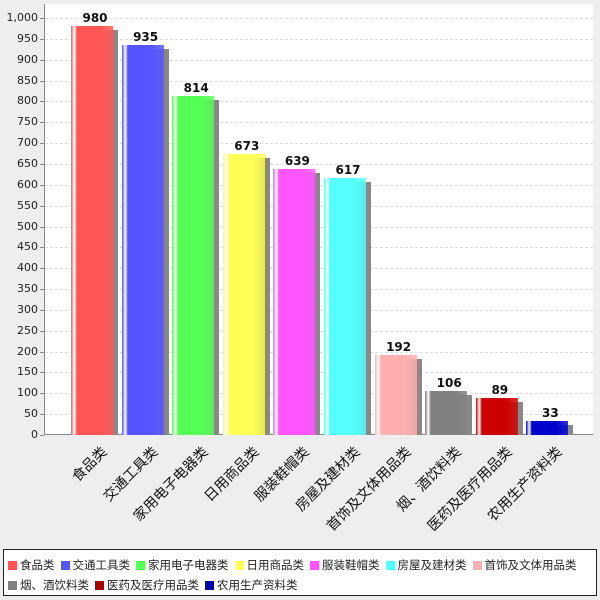 The width and height of the screenshot is (600, 600). I want to click on legend-item: 食品类, so click(31, 565).